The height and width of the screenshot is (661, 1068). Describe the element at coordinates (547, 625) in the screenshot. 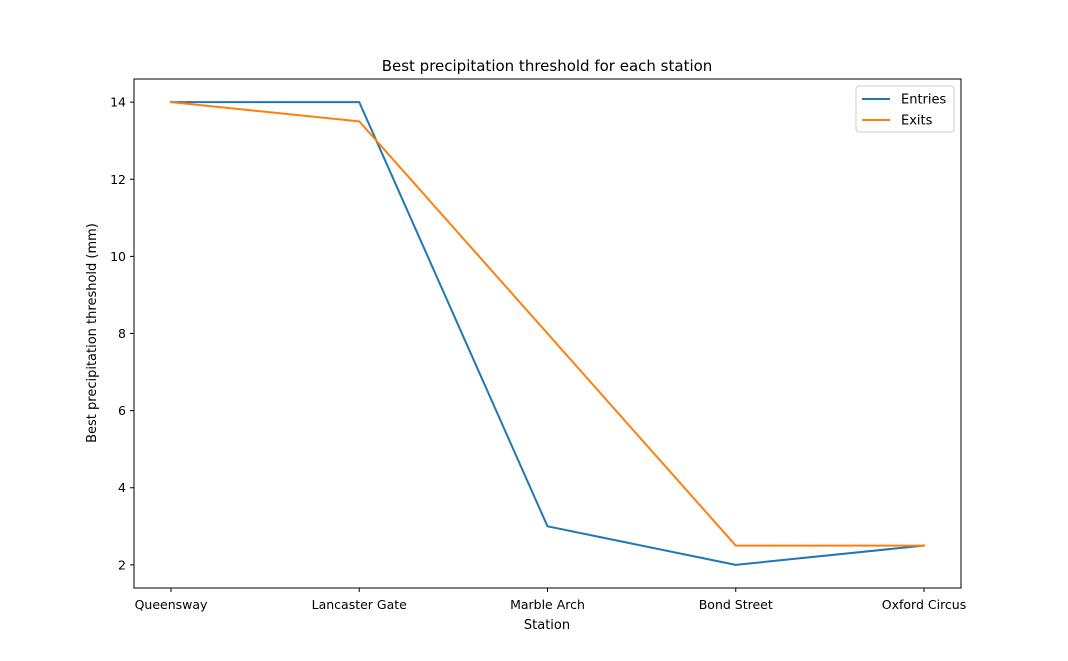

I see `x-axis-label: Station` at that location.